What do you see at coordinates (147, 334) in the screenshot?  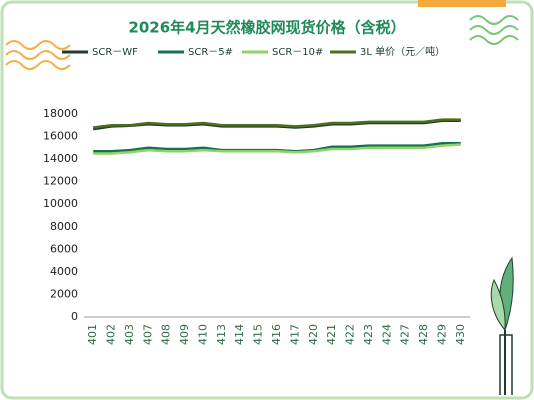 I see `x-tick-label: 407` at bounding box center [147, 334].